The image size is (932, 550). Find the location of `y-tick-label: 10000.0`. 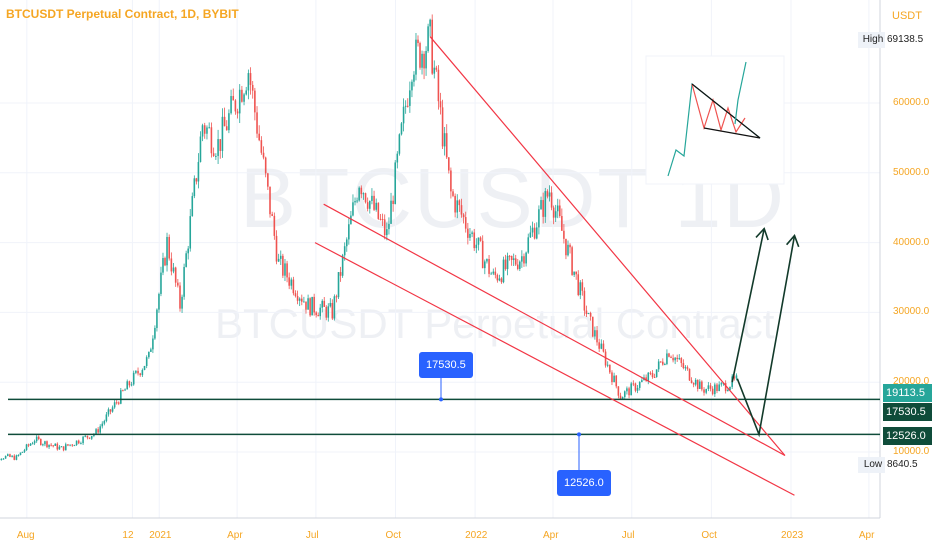

y-tick-label: 10000.0 is located at coordinates (911, 451).